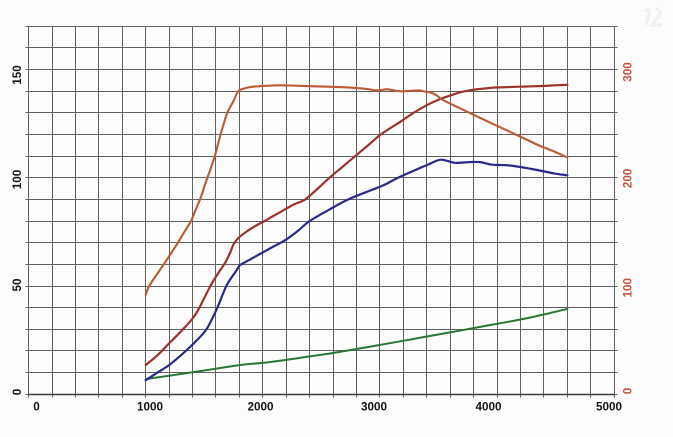 The height and width of the screenshot is (437, 673). I want to click on svg-text: 150, so click(17, 75).